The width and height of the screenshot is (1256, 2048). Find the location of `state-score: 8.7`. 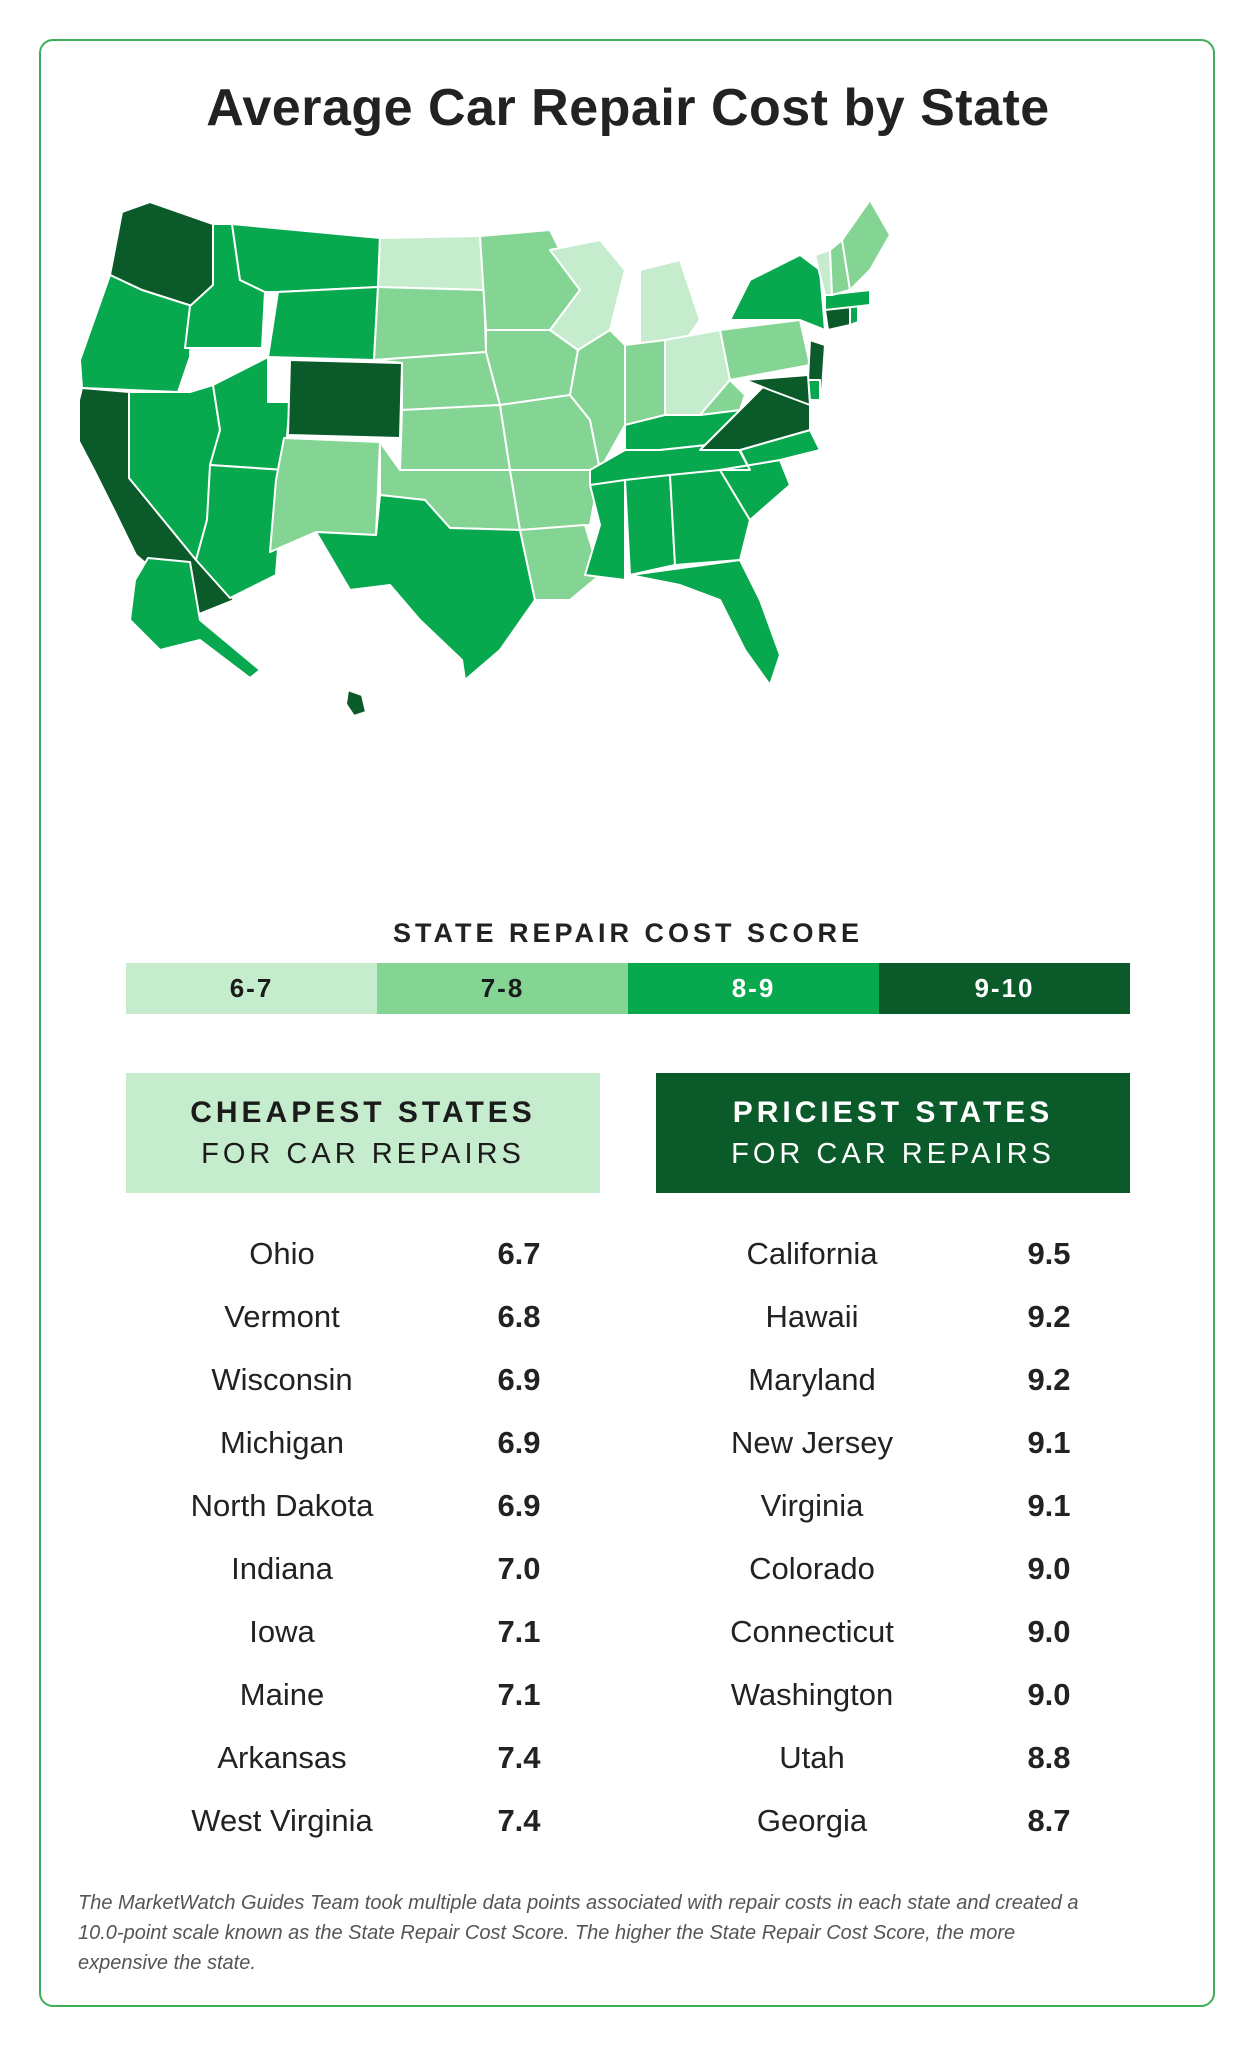

state-score: 8.7 is located at coordinates (1049, 1820).